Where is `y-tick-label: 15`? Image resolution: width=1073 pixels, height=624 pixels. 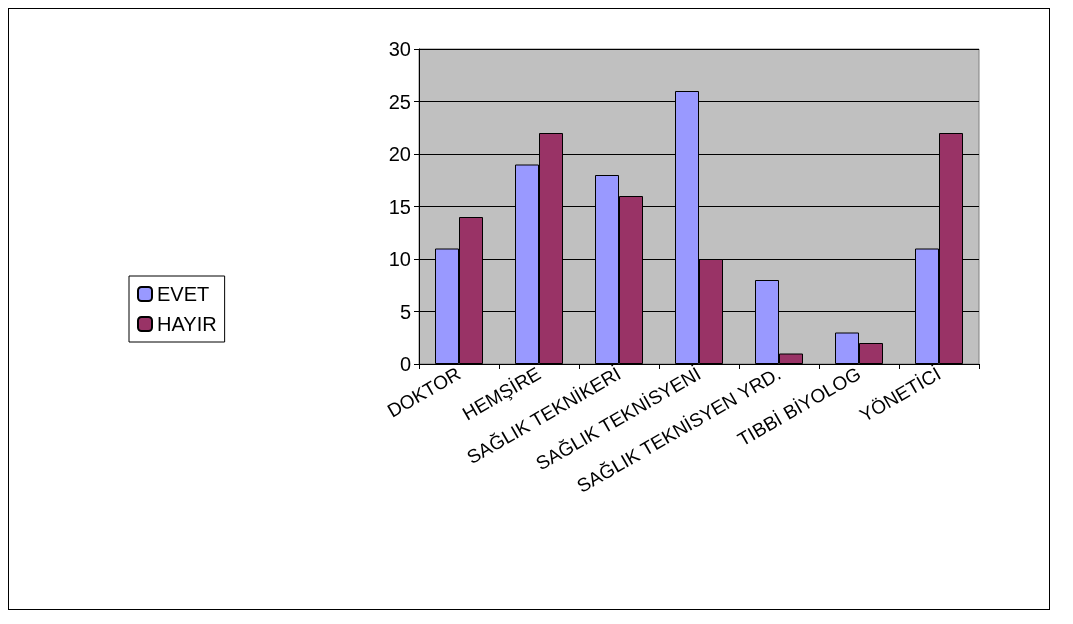
y-tick-label: 15 is located at coordinates (399, 206).